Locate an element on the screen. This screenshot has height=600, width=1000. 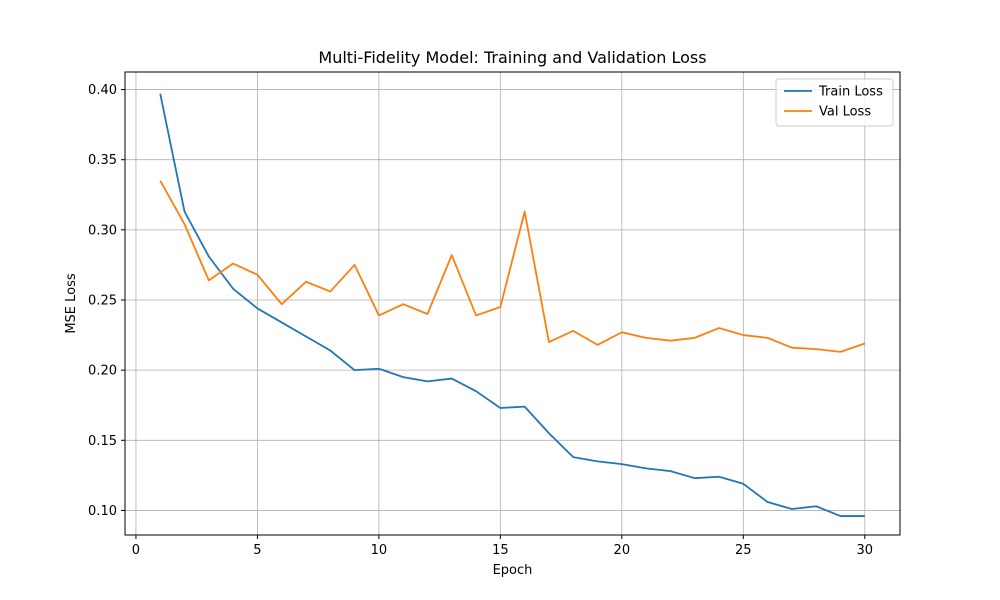
y-tick-label: 0.40 is located at coordinates (102, 90).